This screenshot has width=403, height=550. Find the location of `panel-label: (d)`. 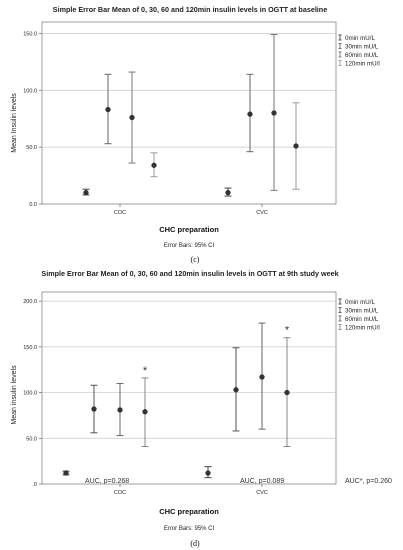

panel-label: (d) is located at coordinates (195, 543).